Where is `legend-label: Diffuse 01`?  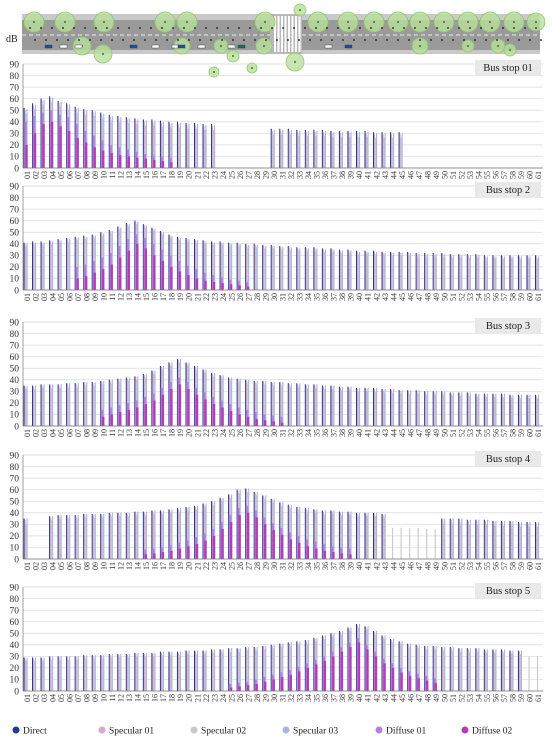 legend-label: Diffuse 01 is located at coordinates (406, 731).